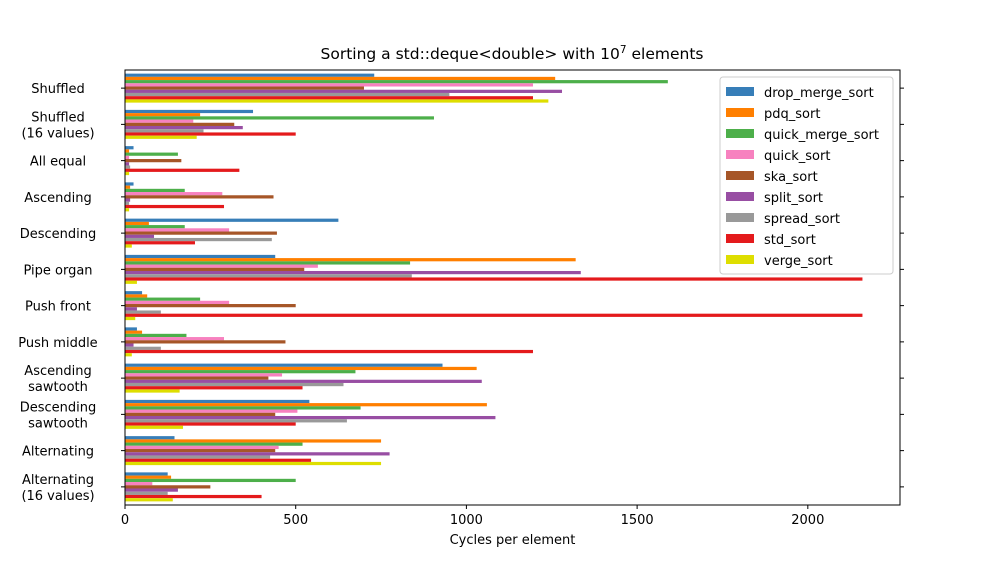 The height and width of the screenshot is (566, 1000). I want to click on y-tick-label-line: Ascending, so click(57, 371).